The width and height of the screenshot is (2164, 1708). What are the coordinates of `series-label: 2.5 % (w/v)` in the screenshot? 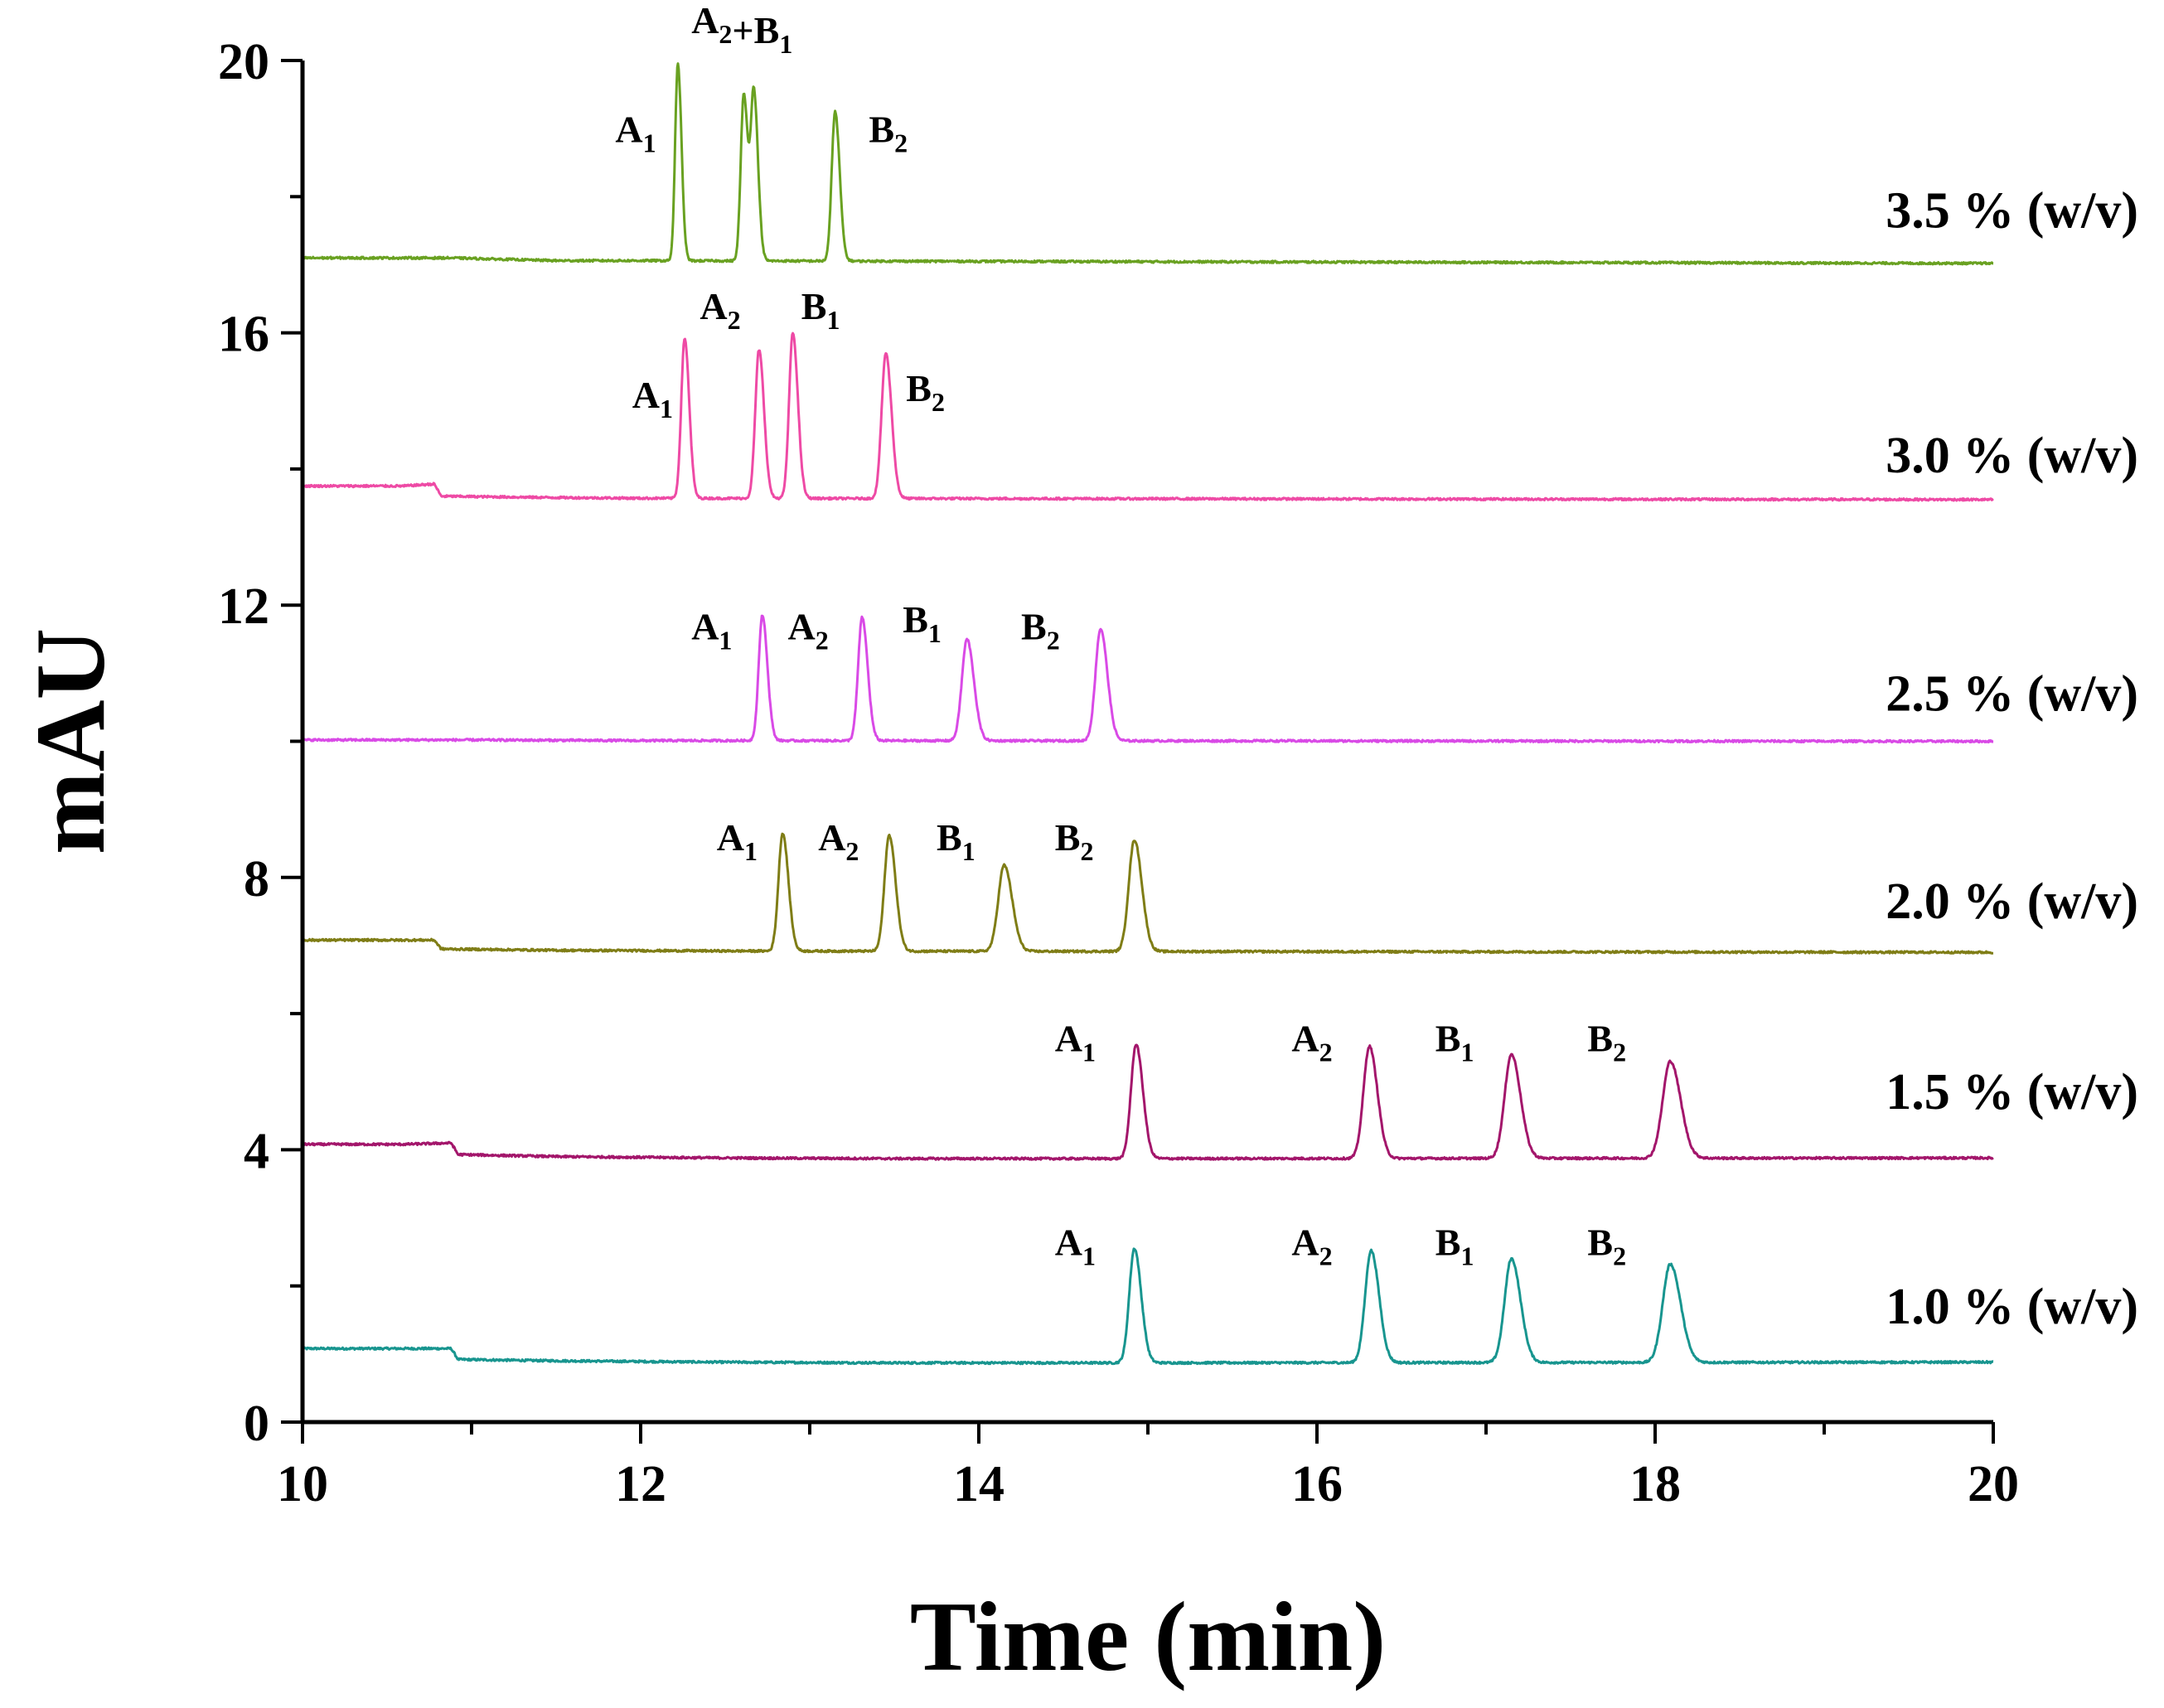 It's located at (2012, 694).